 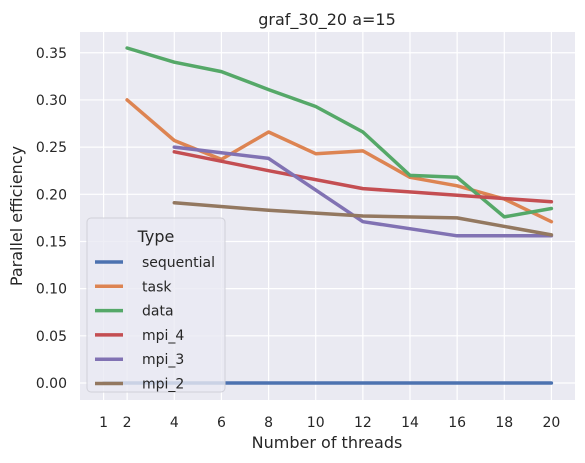 What do you see at coordinates (51, 148) in the screenshot?
I see `y-tick-label: 0.25` at bounding box center [51, 148].